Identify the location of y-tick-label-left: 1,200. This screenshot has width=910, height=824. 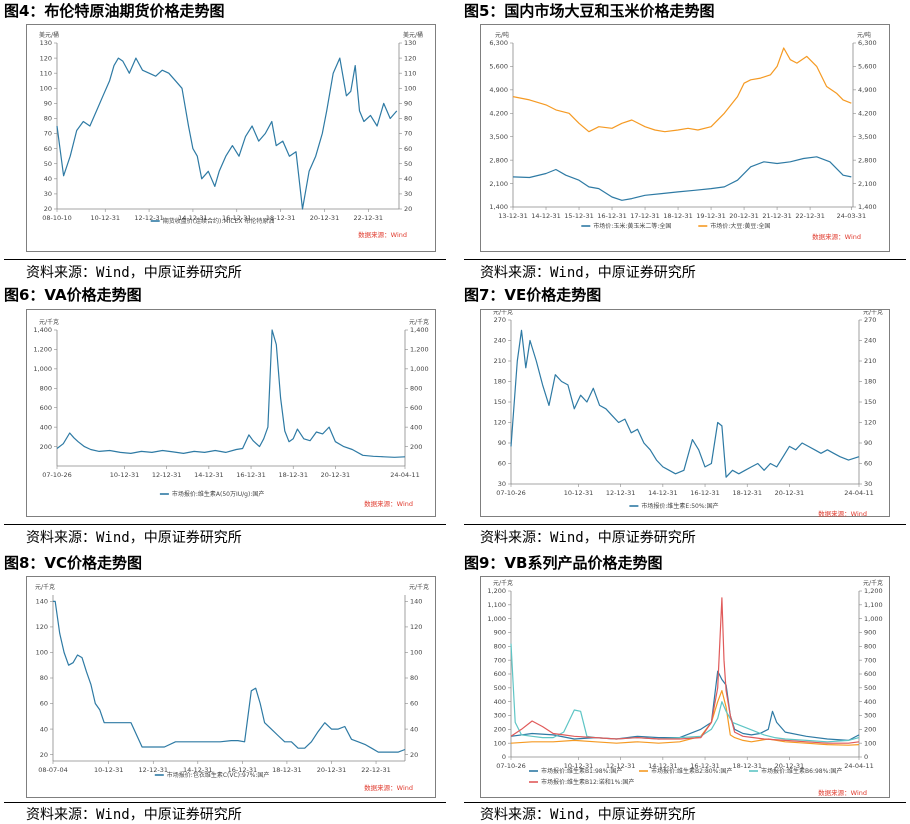
(496, 591).